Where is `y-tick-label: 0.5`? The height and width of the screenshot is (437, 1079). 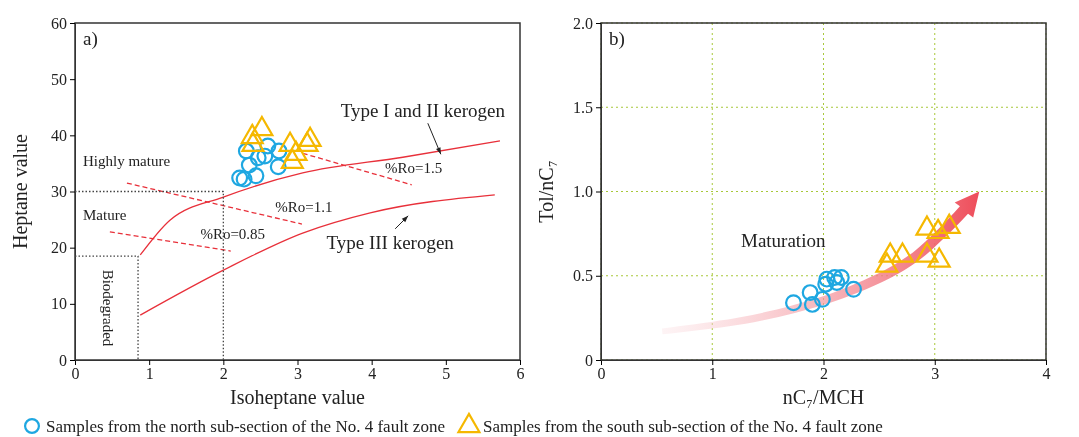
y-tick-label: 0.5 is located at coordinates (583, 276).